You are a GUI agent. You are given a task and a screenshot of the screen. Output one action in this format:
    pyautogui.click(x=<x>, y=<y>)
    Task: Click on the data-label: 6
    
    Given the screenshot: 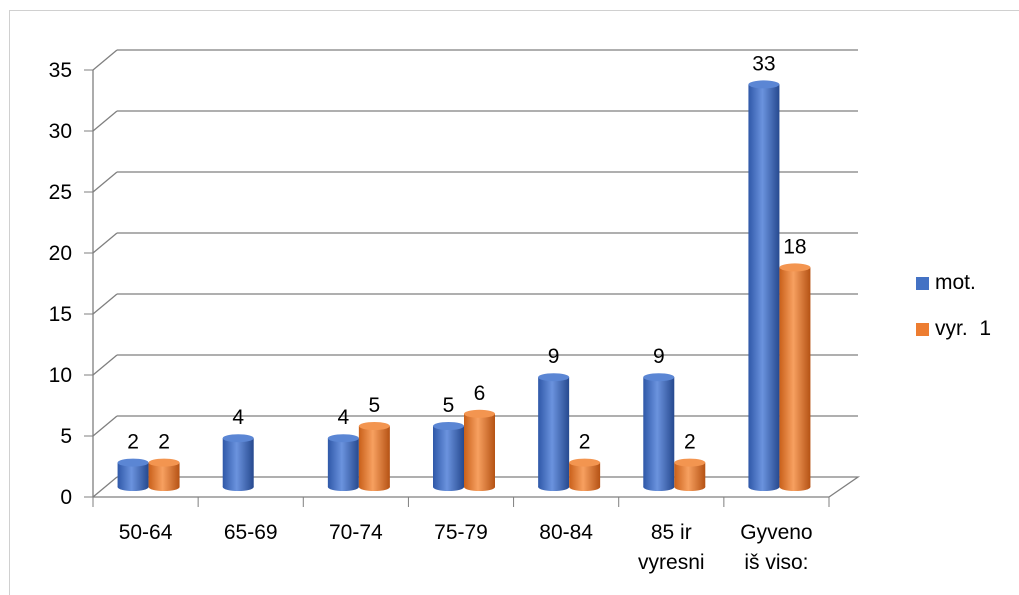 What is the action you would take?
    pyautogui.click(x=480, y=393)
    